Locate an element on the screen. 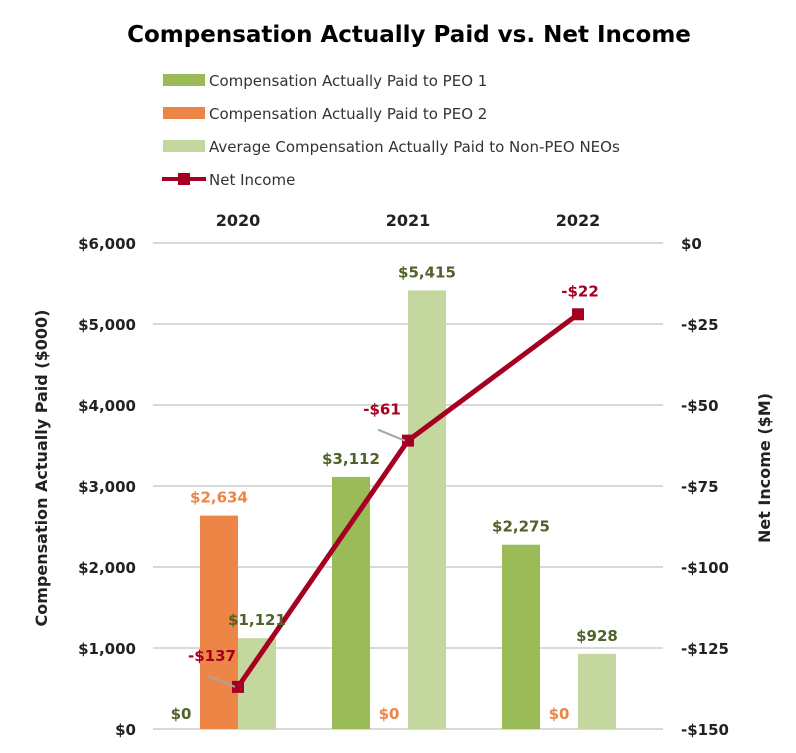 The width and height of the screenshot is (796, 753). data-label: -$22 is located at coordinates (580, 291).